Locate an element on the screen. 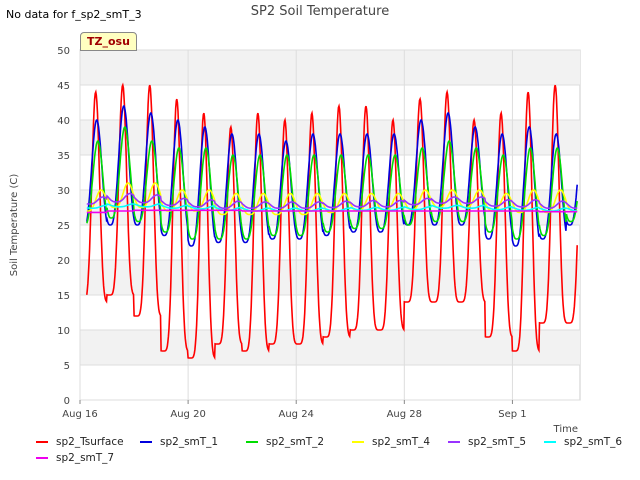 The width and height of the screenshot is (640, 480). chart-title: SP2 Soil Temperature is located at coordinates (320, 11).